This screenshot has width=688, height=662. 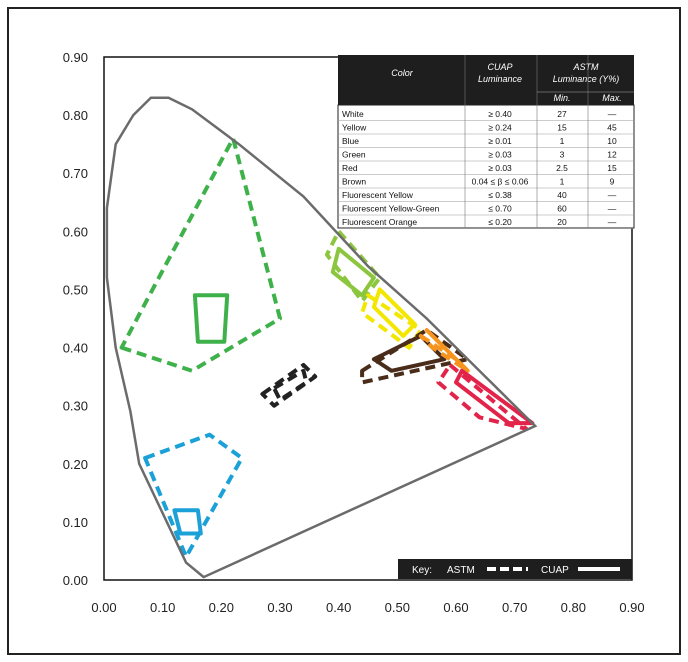 I want to click on table-cell-color: Fluorescent Orange, so click(x=379, y=222).